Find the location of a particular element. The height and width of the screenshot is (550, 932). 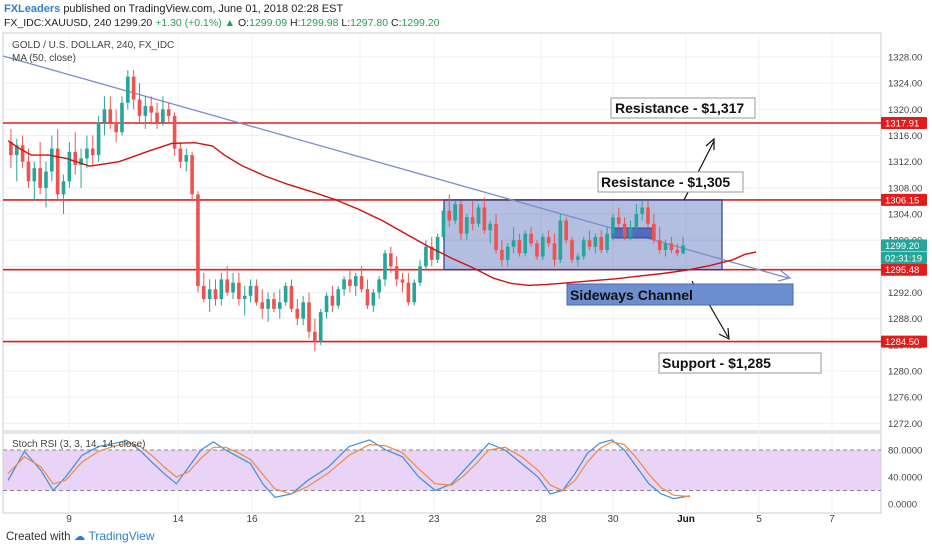

stoch-tick-label: 40.0000 is located at coordinates (905, 478).